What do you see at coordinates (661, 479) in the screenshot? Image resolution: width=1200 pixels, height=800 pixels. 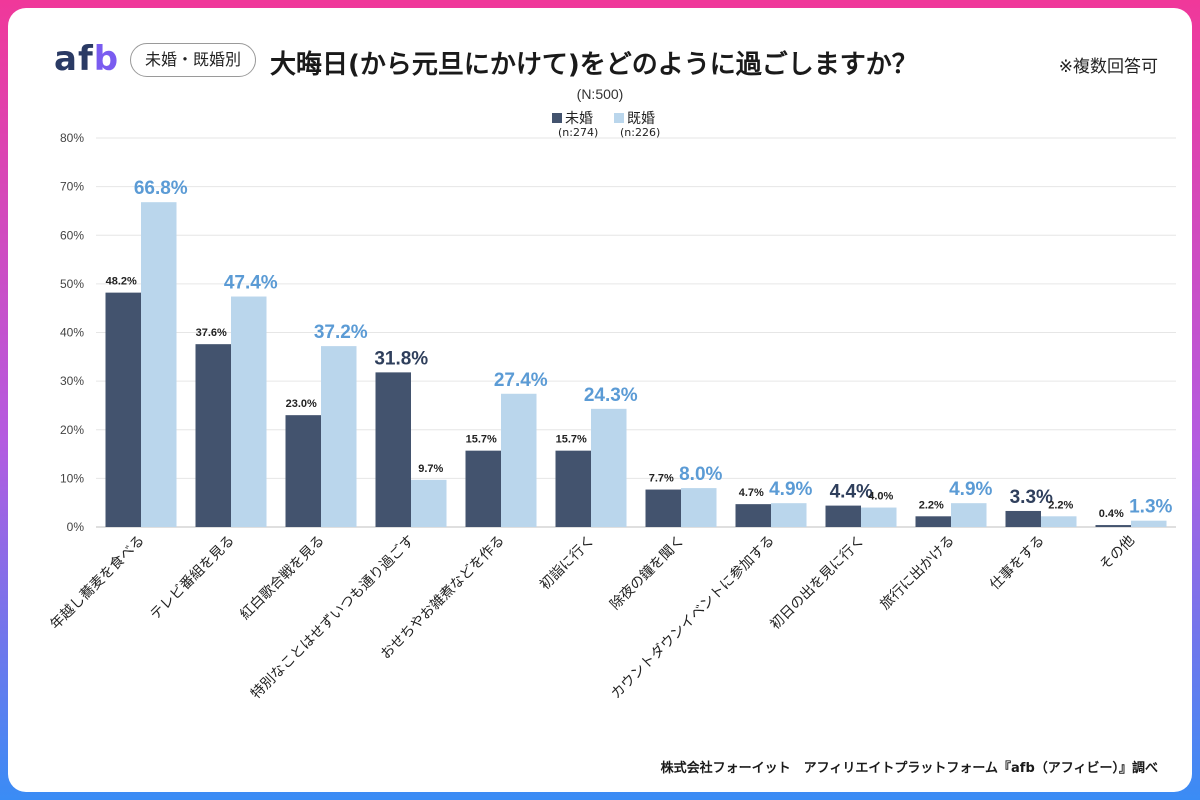 I see `data-label-unmarried: 7.7%` at bounding box center [661, 479].